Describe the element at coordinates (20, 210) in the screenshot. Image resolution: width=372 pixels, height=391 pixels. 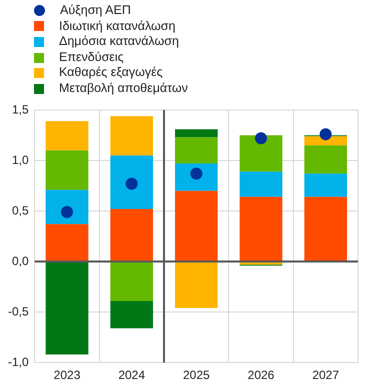
I see `y-tick-label: 0,5` at that location.